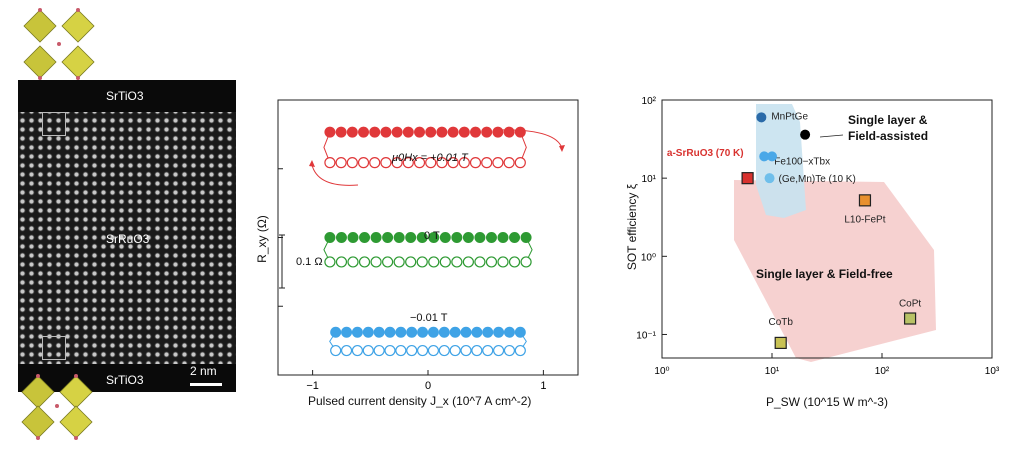 Image resolution: width=1024 pixels, height=473 pixels. What do you see at coordinates (910, 304) in the screenshot?
I see `data-label: CoPt` at bounding box center [910, 304].